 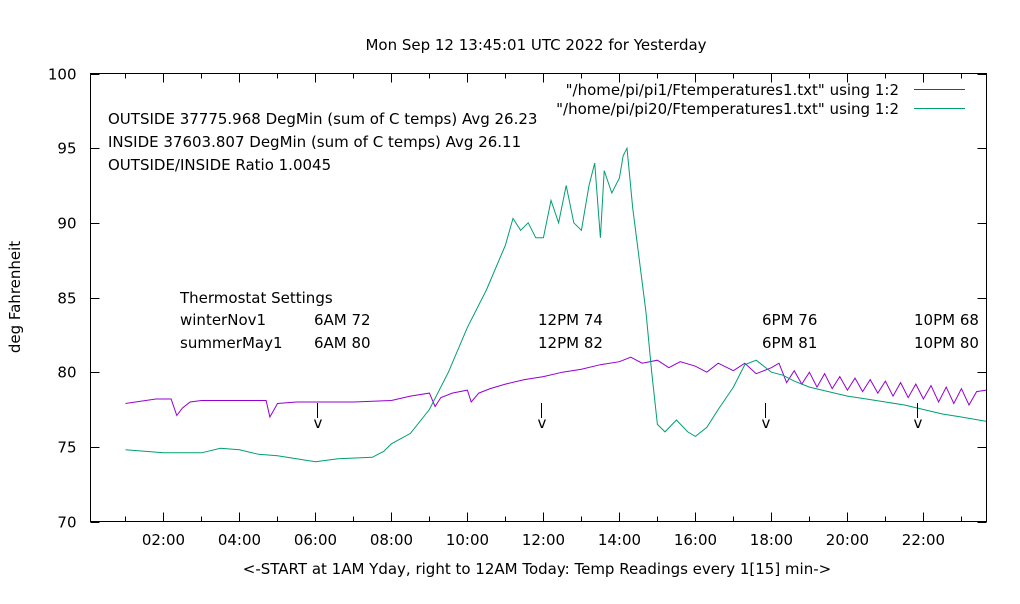 I want to click on summer-label: summerMay1, so click(x=231, y=343).